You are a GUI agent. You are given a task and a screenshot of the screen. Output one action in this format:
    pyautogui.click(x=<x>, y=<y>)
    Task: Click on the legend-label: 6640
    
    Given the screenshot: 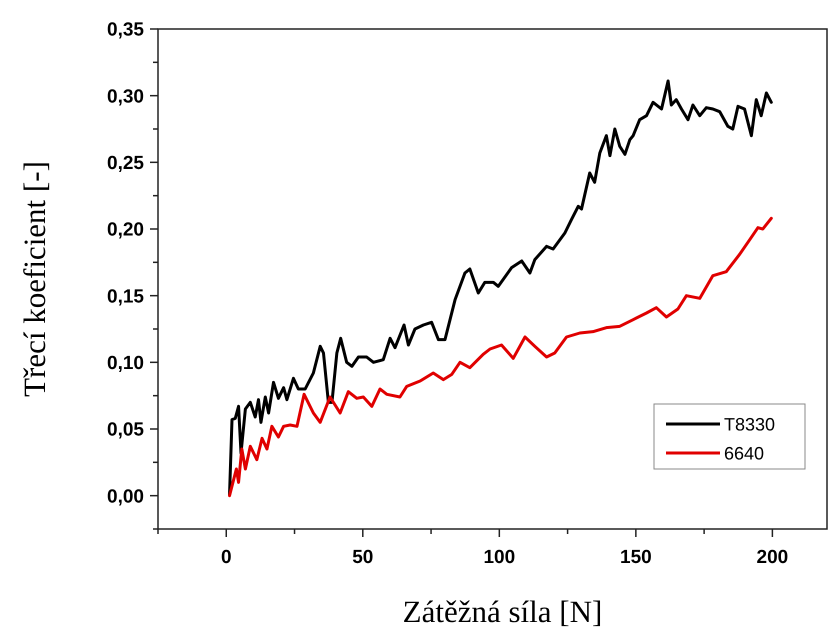 What is the action you would take?
    pyautogui.click(x=744, y=453)
    